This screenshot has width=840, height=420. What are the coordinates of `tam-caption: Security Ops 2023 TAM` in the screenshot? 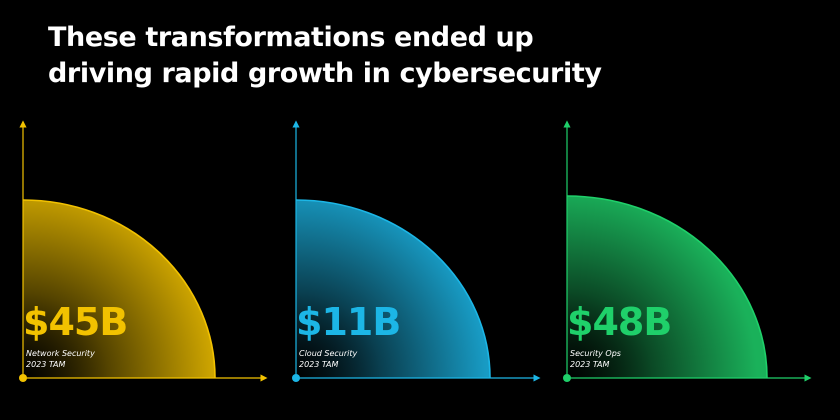 It's located at (595, 359).